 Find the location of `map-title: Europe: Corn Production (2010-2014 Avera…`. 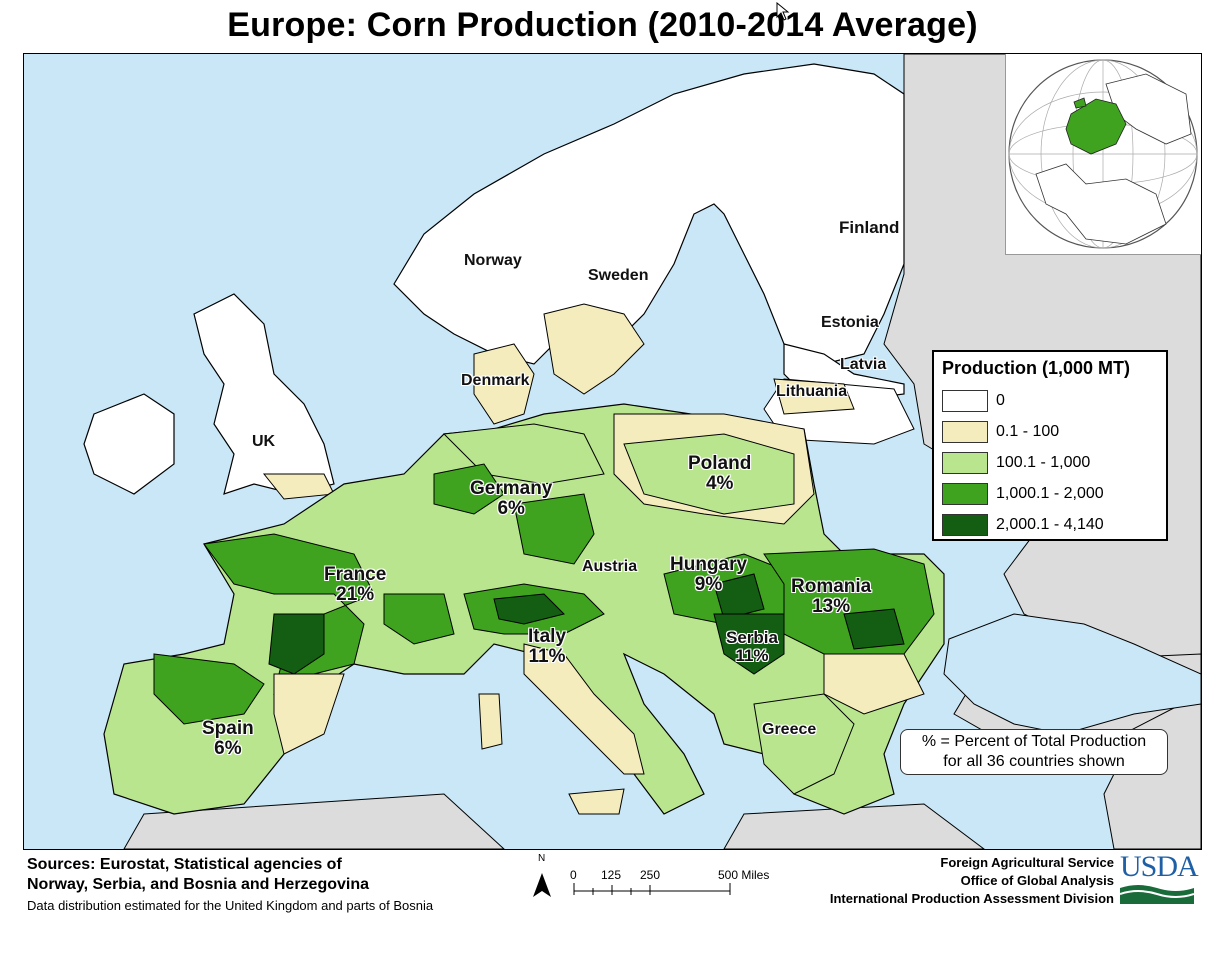

map-title: Europe: Corn Production (2010-2014 Avera… is located at coordinates (602, 25).